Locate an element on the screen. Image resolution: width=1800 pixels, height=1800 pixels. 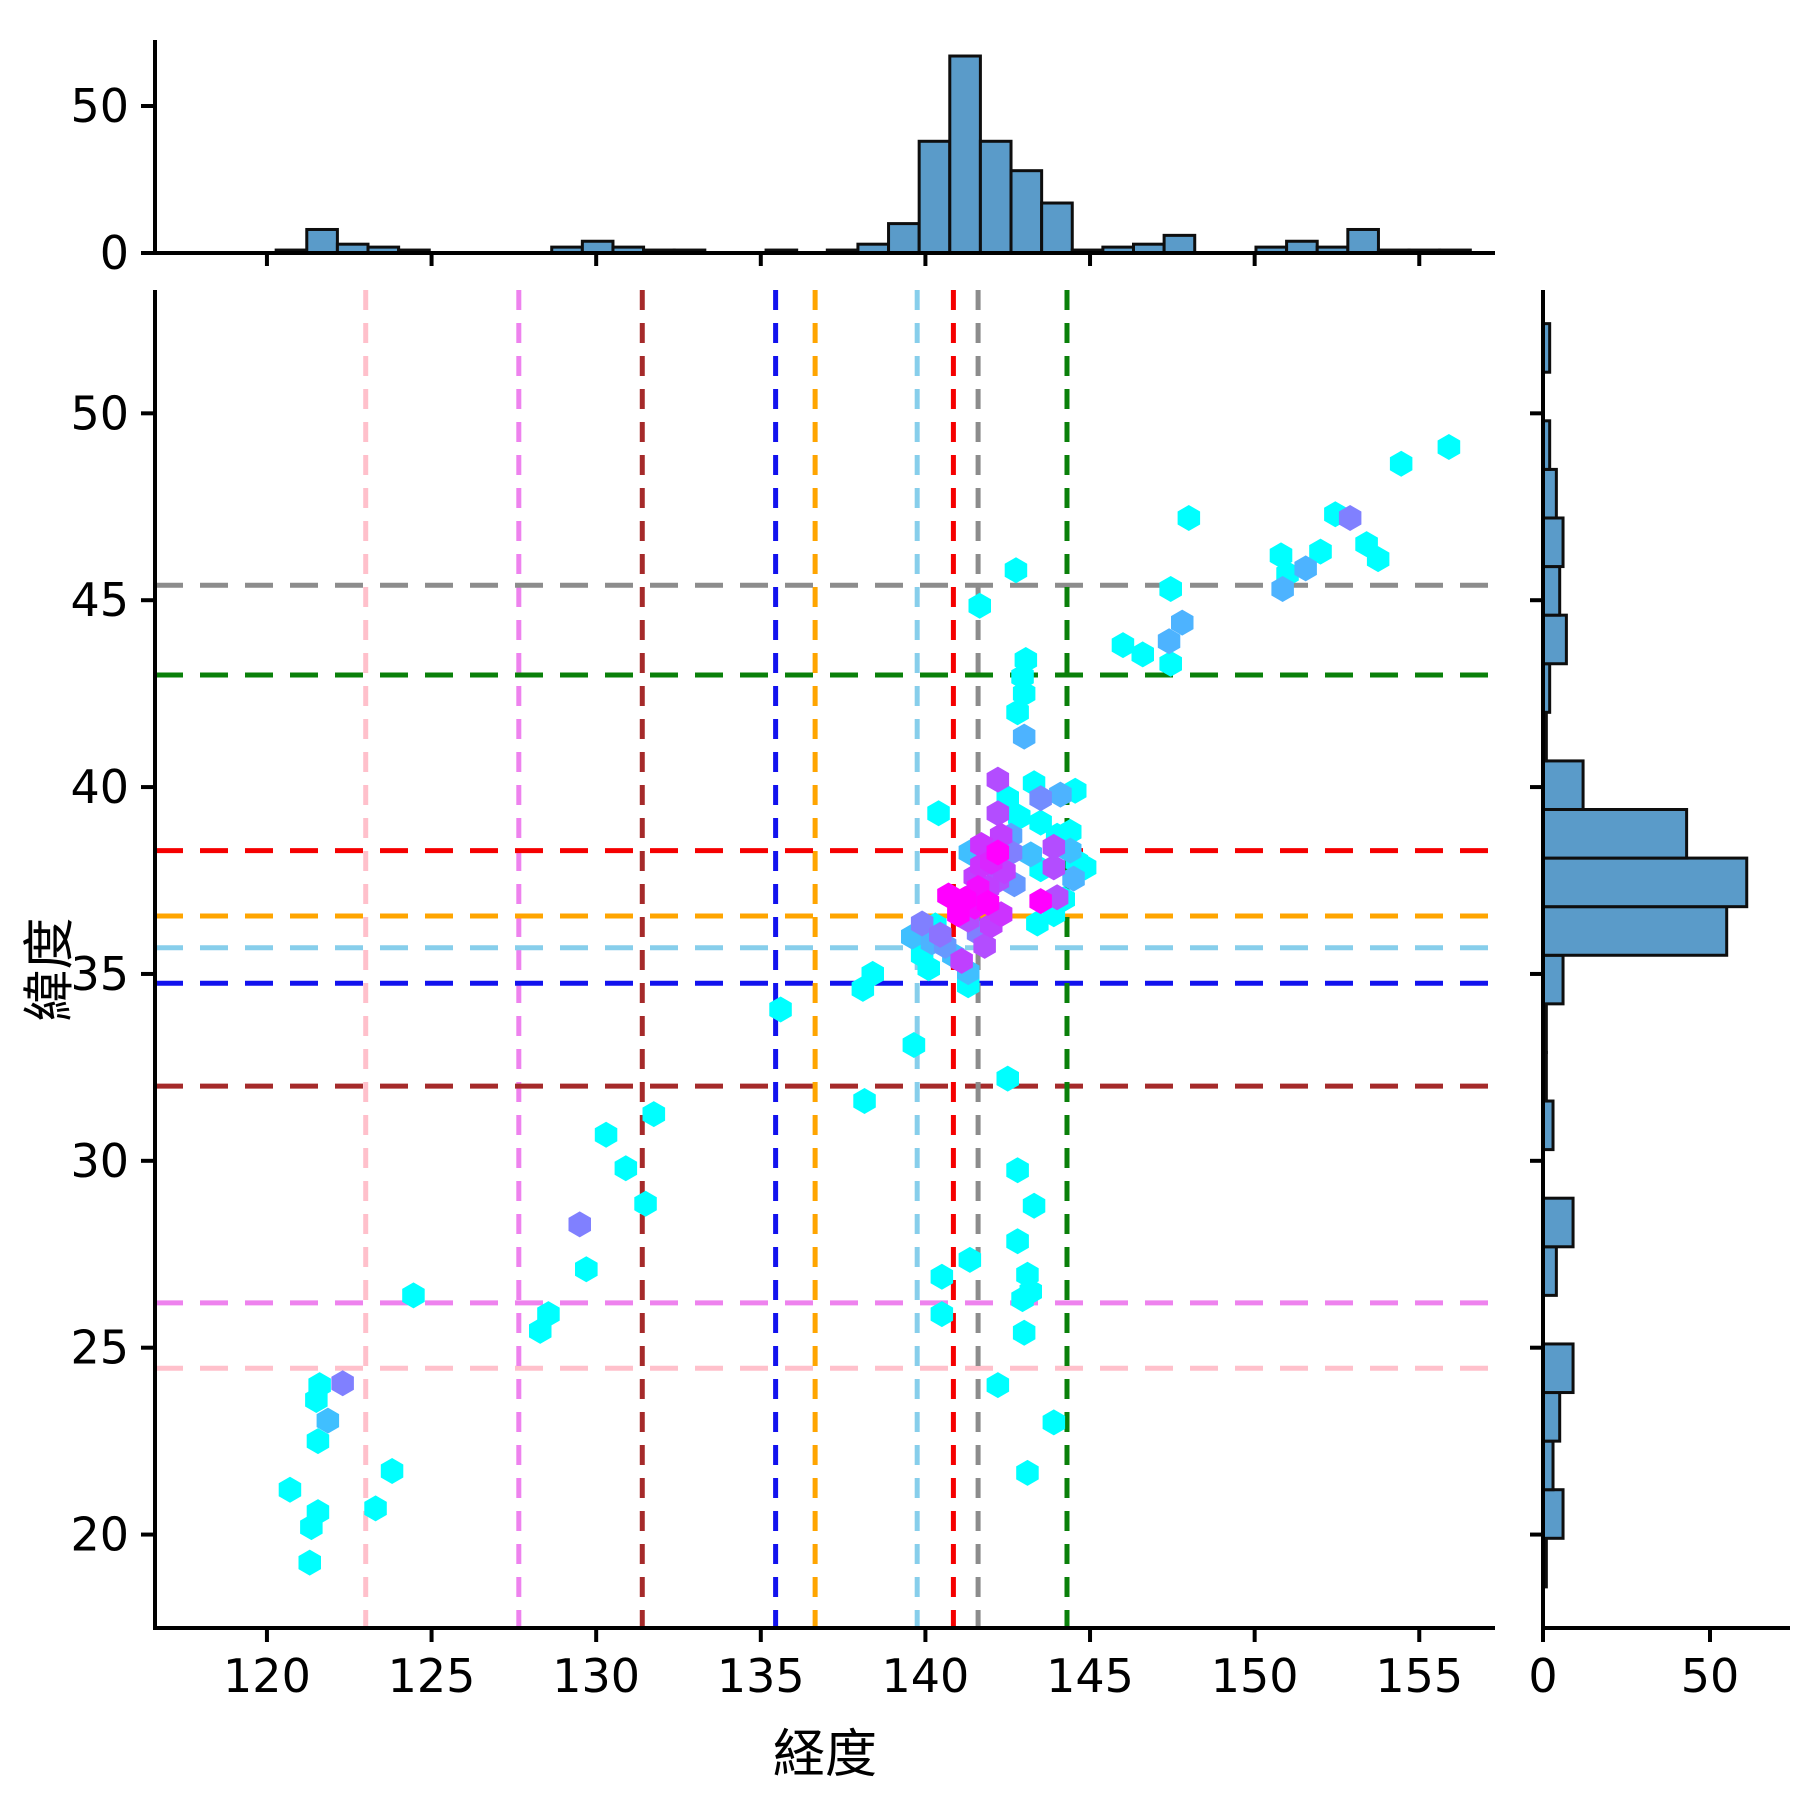
main-xtick-label: 145 is located at coordinates (1090, 1676).